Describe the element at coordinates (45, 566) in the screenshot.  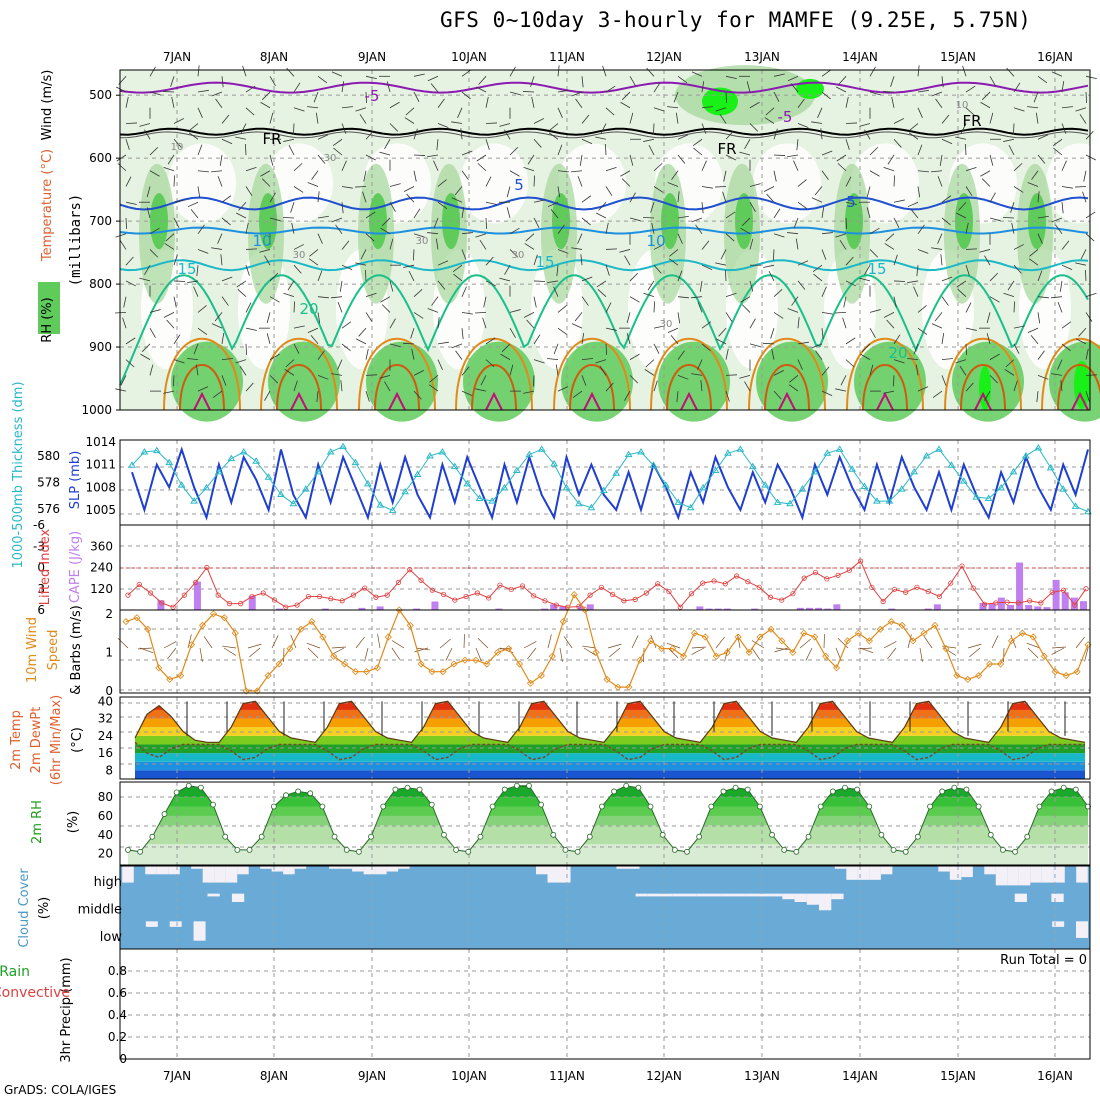
I see `lifted-index-ylabel: Lifted Index` at that location.